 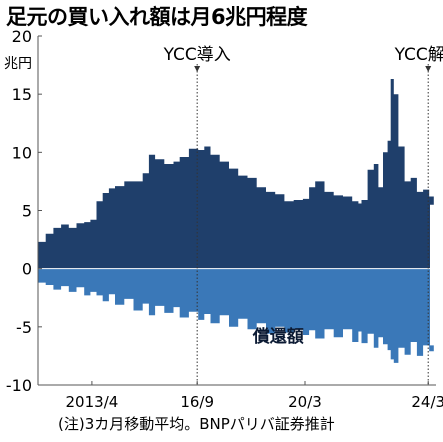 I want to click on chart-note: (注)3カ月移動平均。BNPパリバ証券推計, so click(x=196, y=424).